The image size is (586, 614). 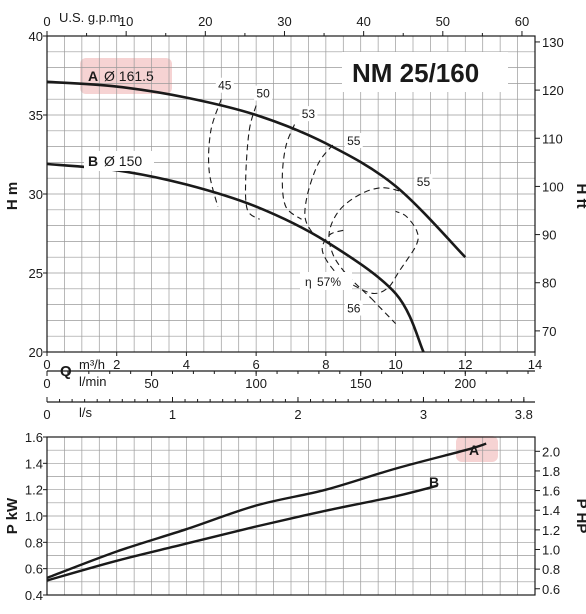 I want to click on head-right-tick-label: 90, so click(x=549, y=235).